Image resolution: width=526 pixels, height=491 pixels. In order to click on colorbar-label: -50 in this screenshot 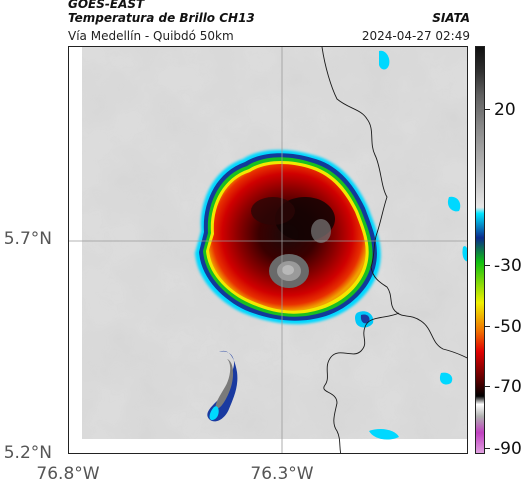, I will do `click(508, 327)`.